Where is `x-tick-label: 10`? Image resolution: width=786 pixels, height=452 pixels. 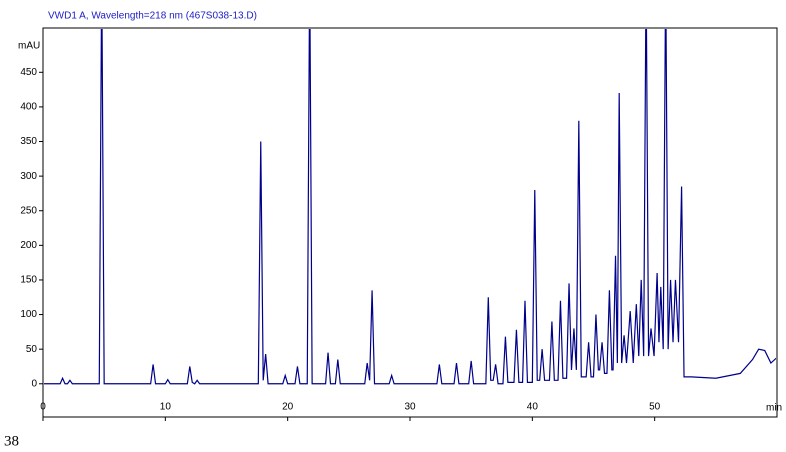
x-tick-label: 10 is located at coordinates (166, 407).